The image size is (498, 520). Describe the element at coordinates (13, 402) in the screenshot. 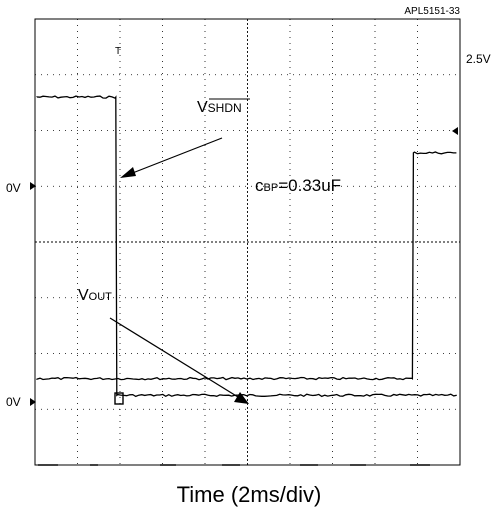

I see `ch2-ground-marker: 0V` at that location.